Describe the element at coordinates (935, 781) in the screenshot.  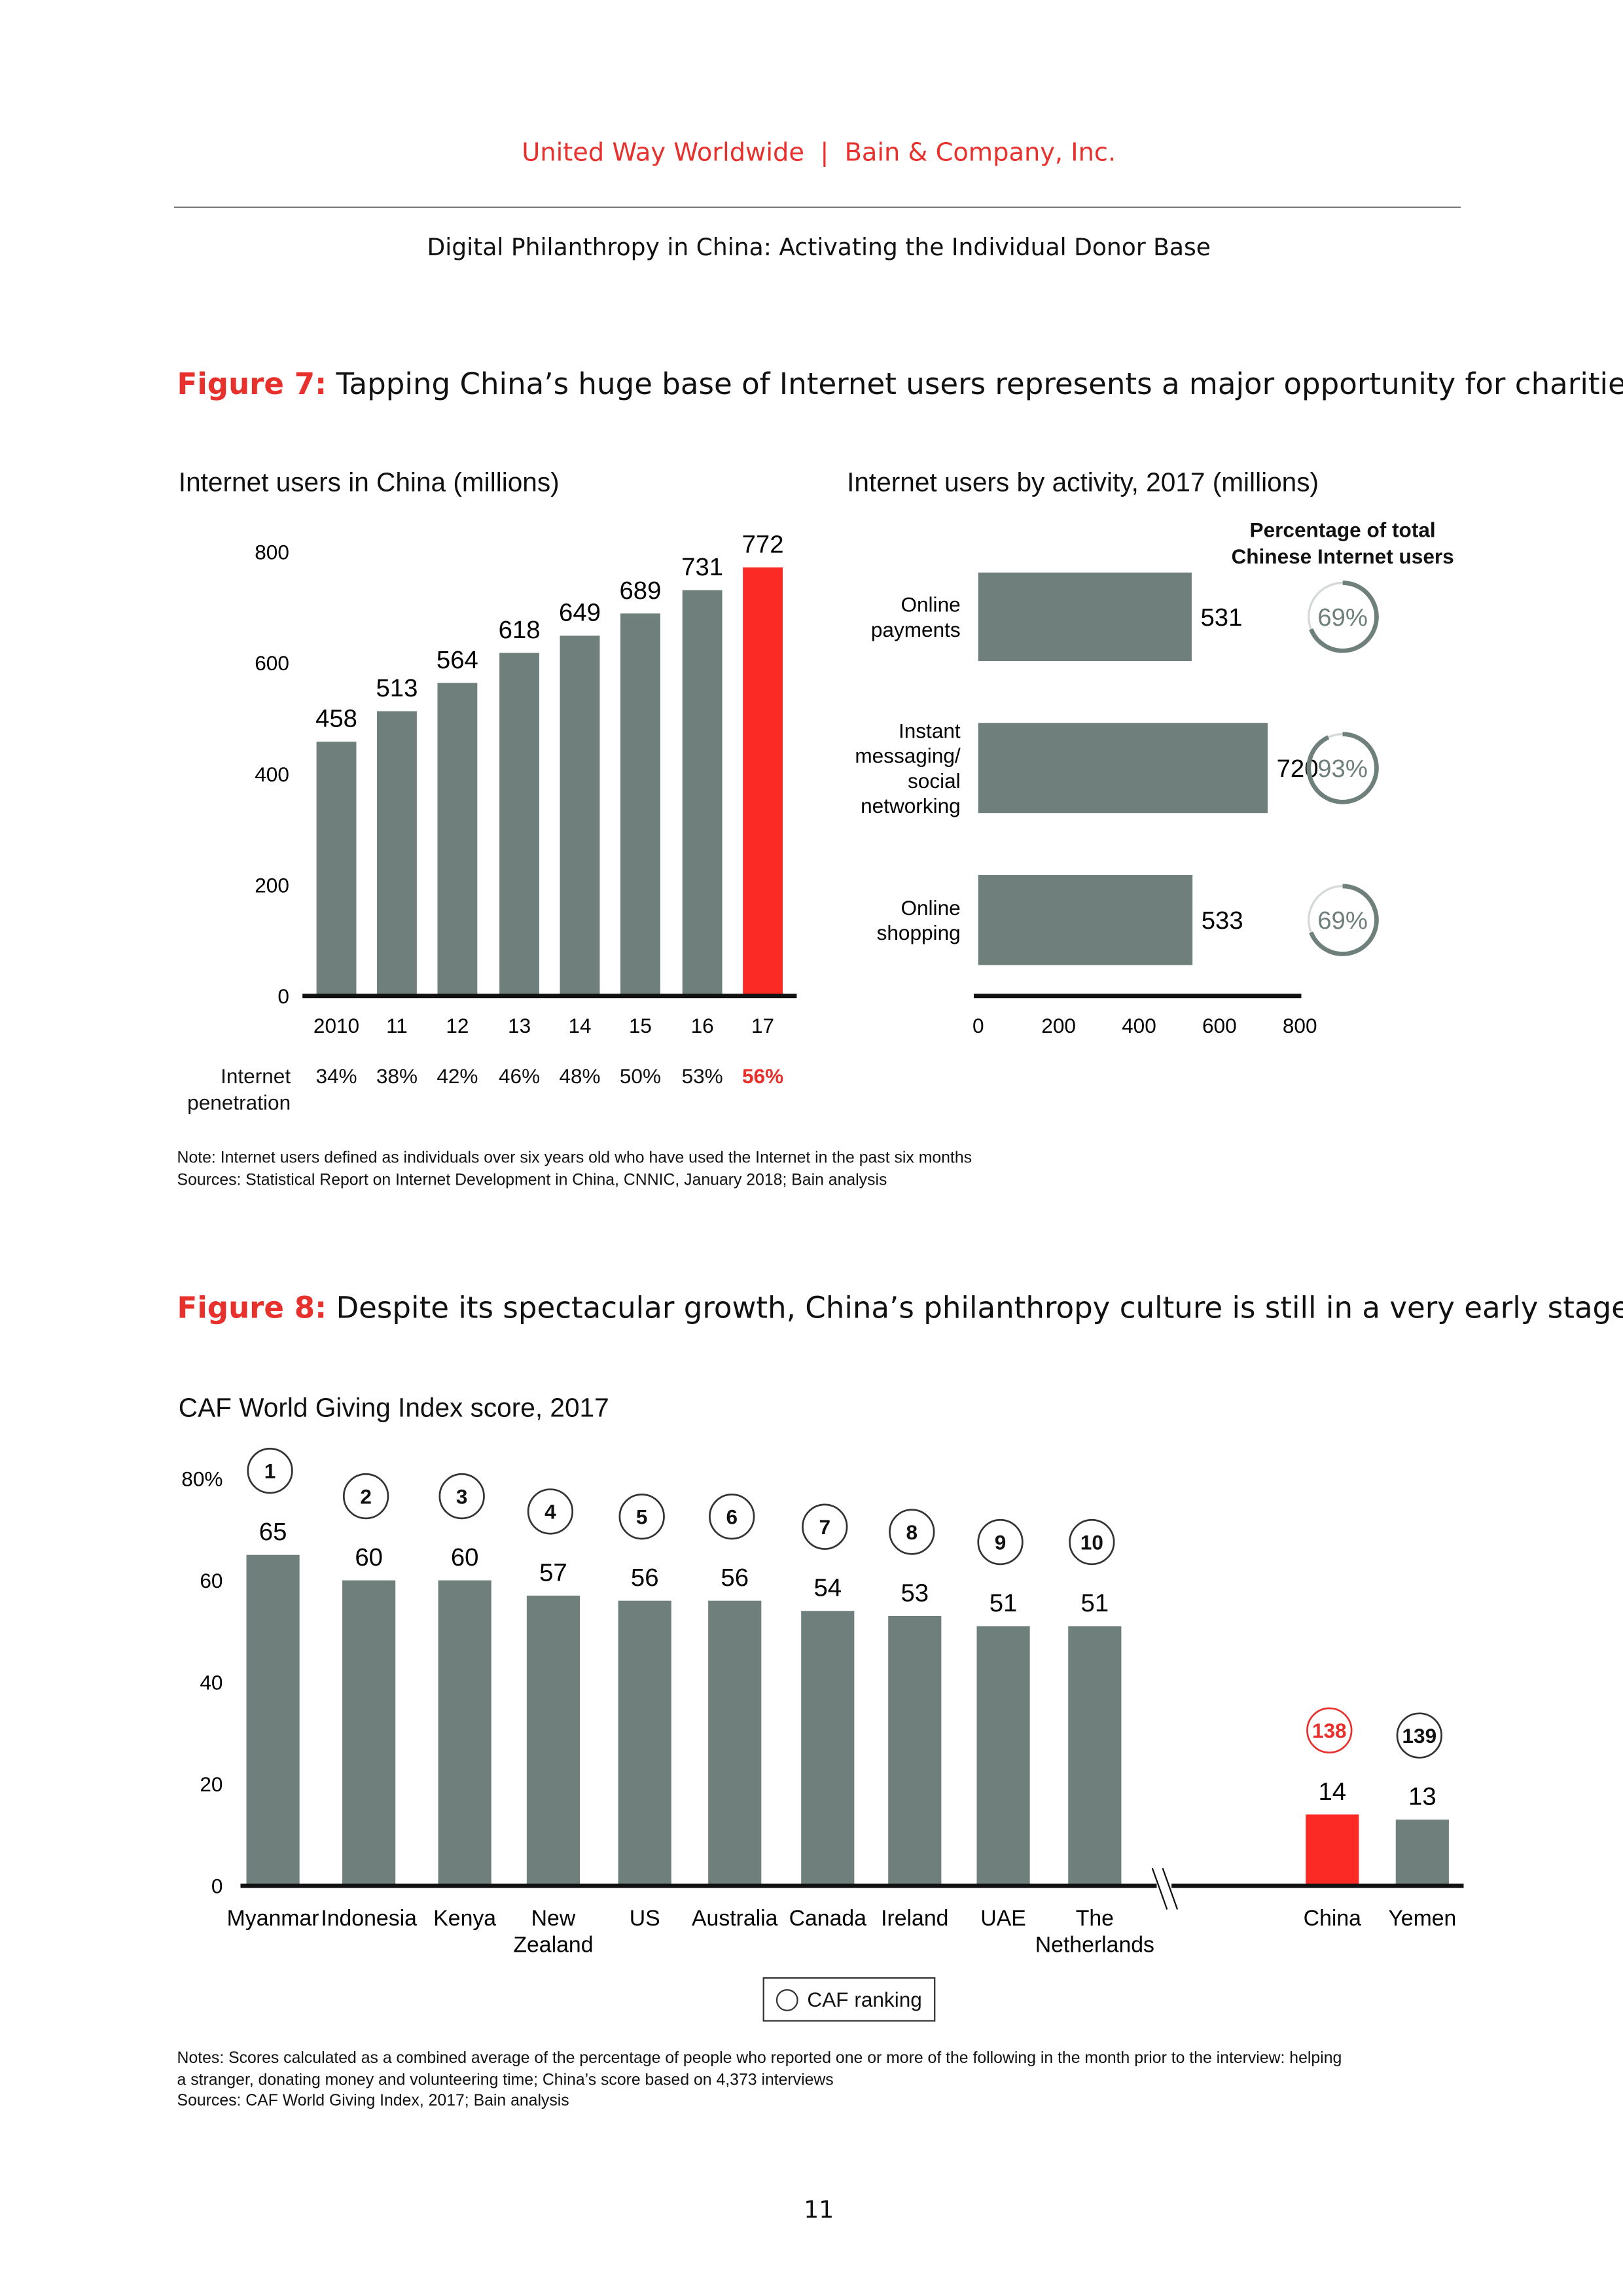
I see `category-label: social` at that location.